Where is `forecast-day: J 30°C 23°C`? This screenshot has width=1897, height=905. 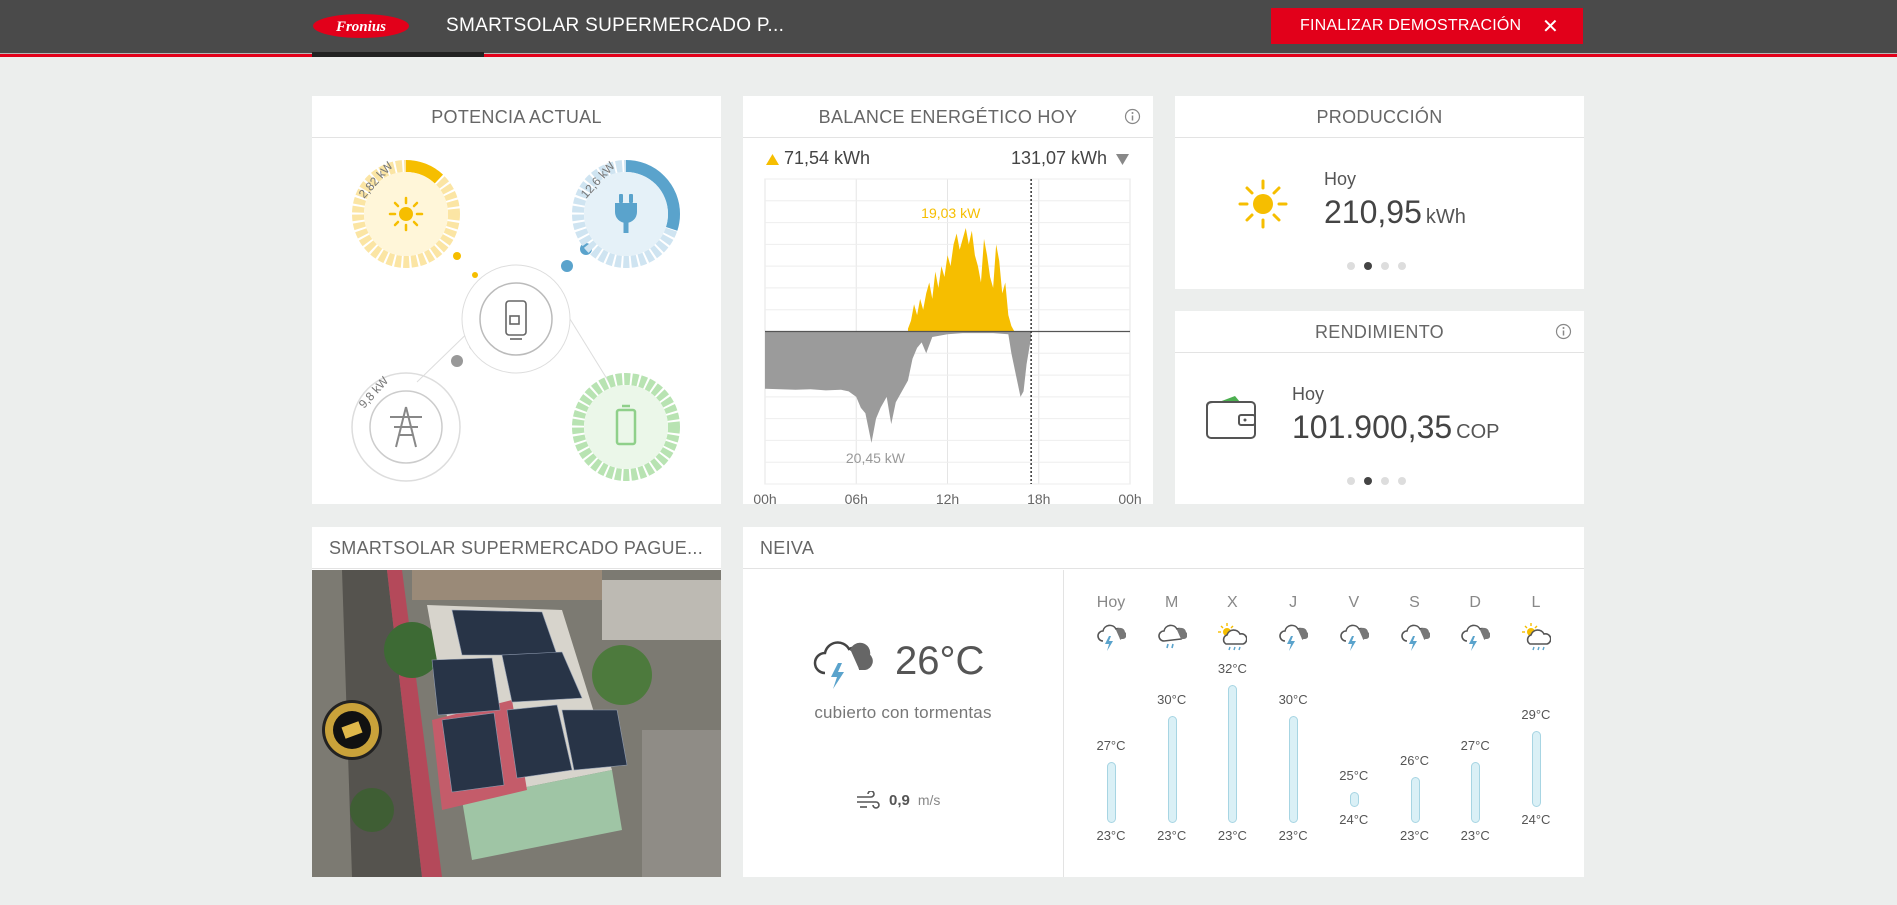 forecast-day: J 30°C 23°C is located at coordinates (1293, 723).